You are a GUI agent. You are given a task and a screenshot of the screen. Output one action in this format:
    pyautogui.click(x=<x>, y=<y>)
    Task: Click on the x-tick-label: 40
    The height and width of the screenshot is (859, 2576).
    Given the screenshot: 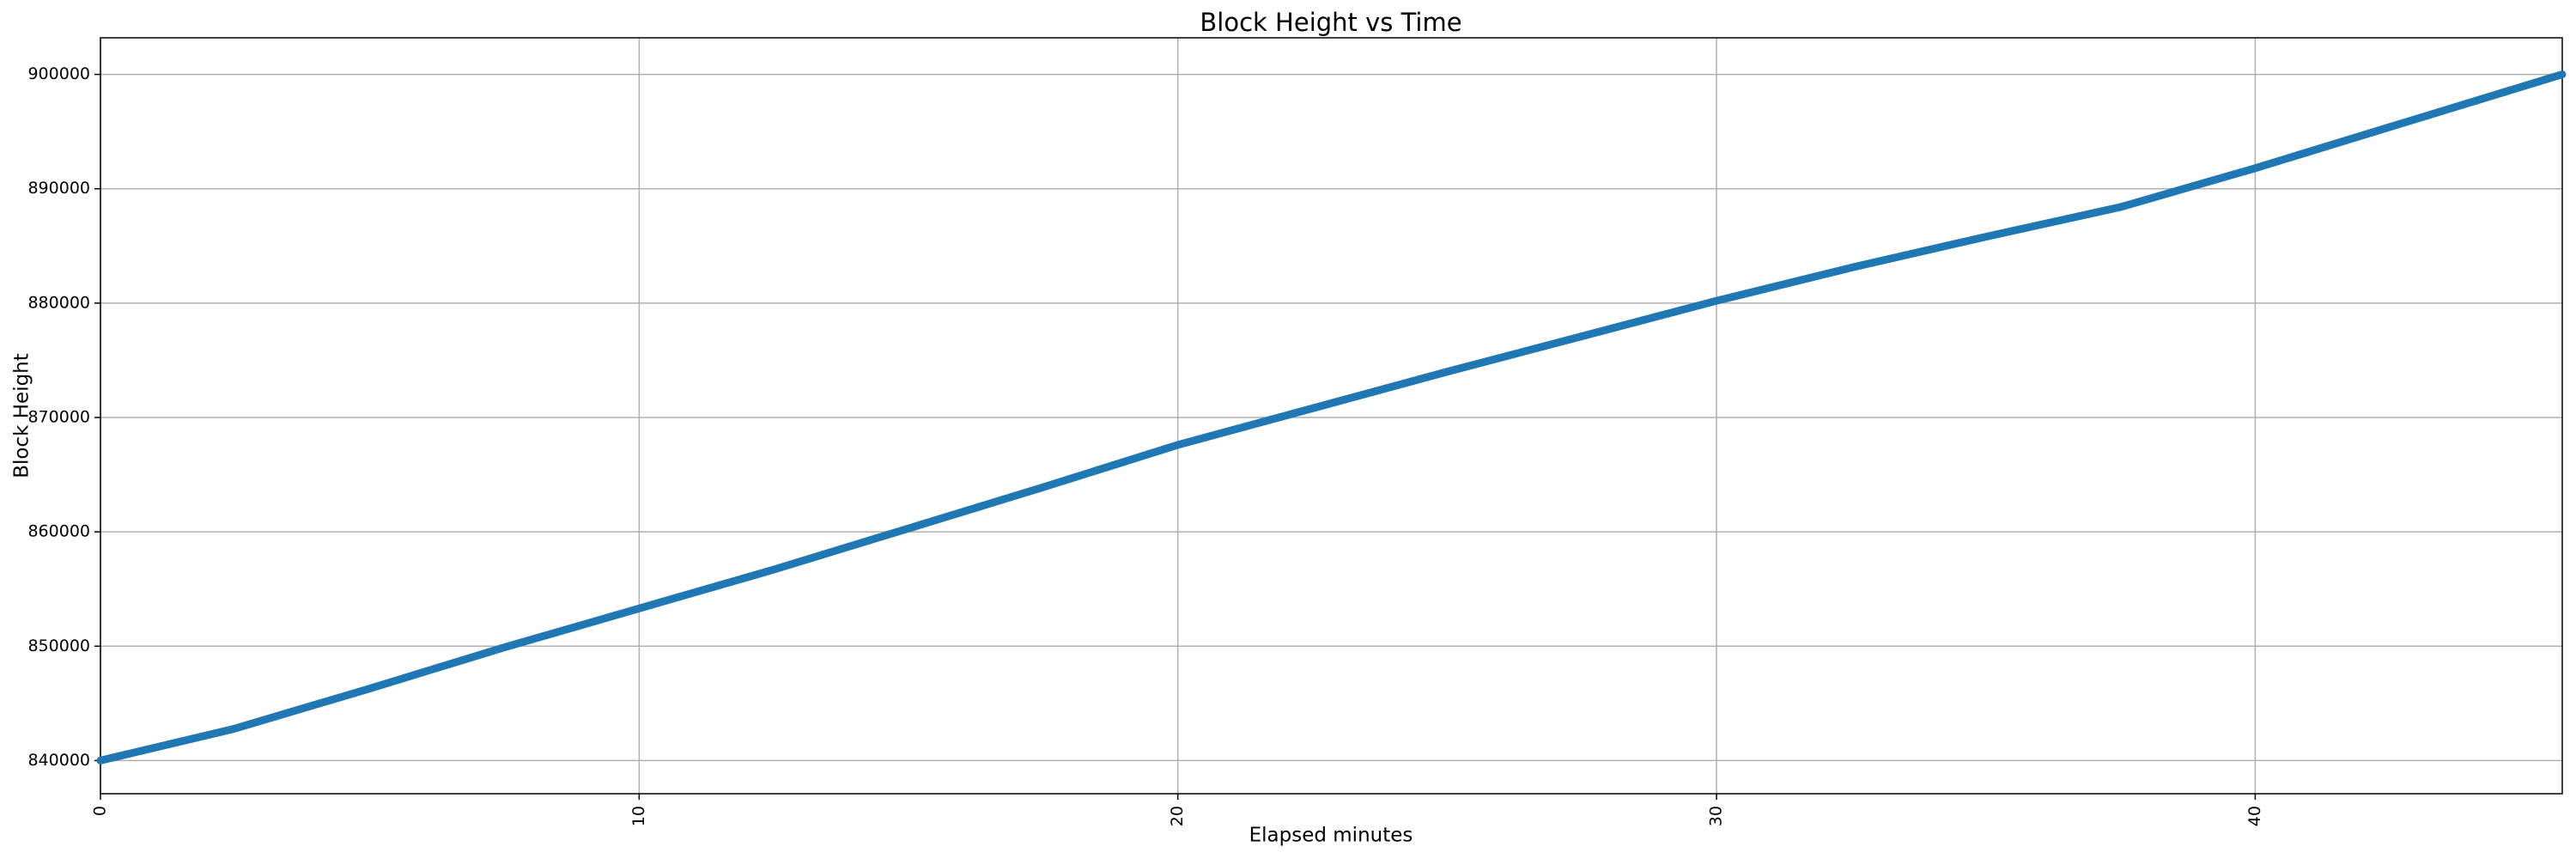 What is the action you would take?
    pyautogui.click(x=2254, y=816)
    